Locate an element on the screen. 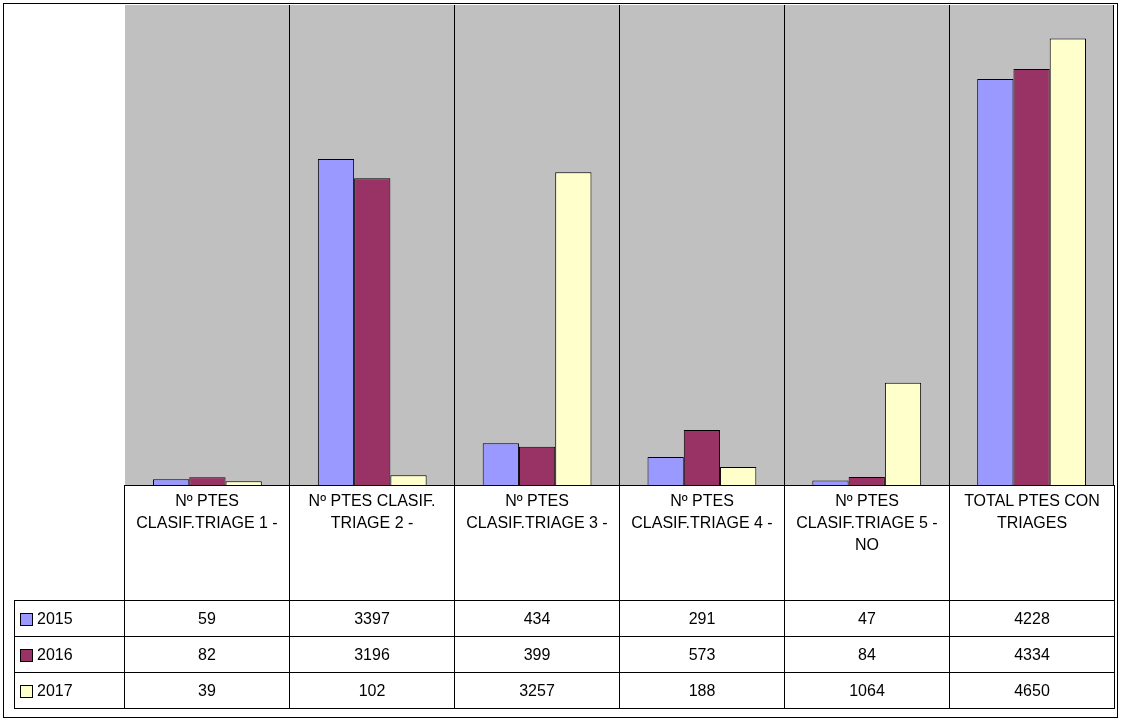 This screenshot has width=1123, height=723. x-tick-label: Nº PTES CLASIF.TRIAGE 3 - is located at coordinates (537, 543).